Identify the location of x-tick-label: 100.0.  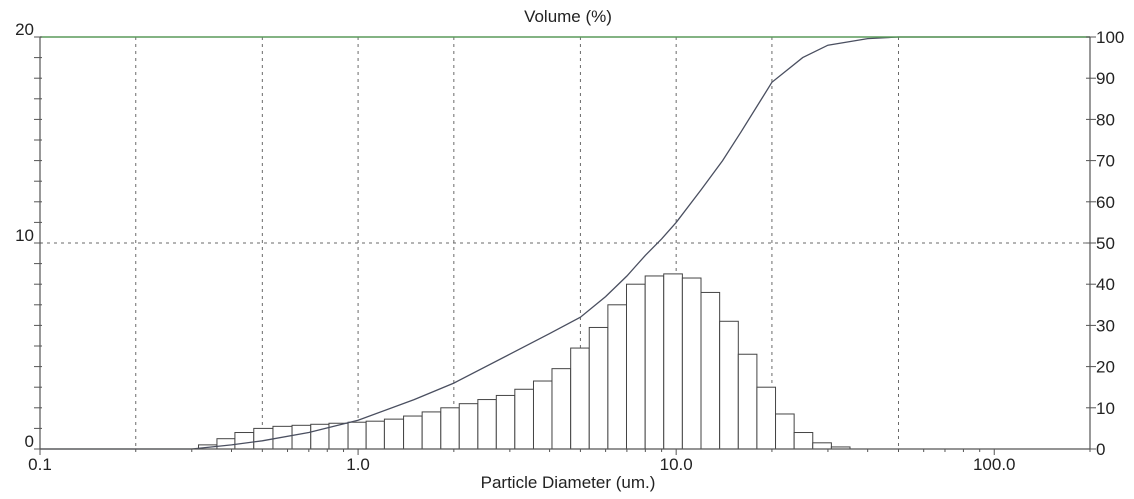
(994, 464).